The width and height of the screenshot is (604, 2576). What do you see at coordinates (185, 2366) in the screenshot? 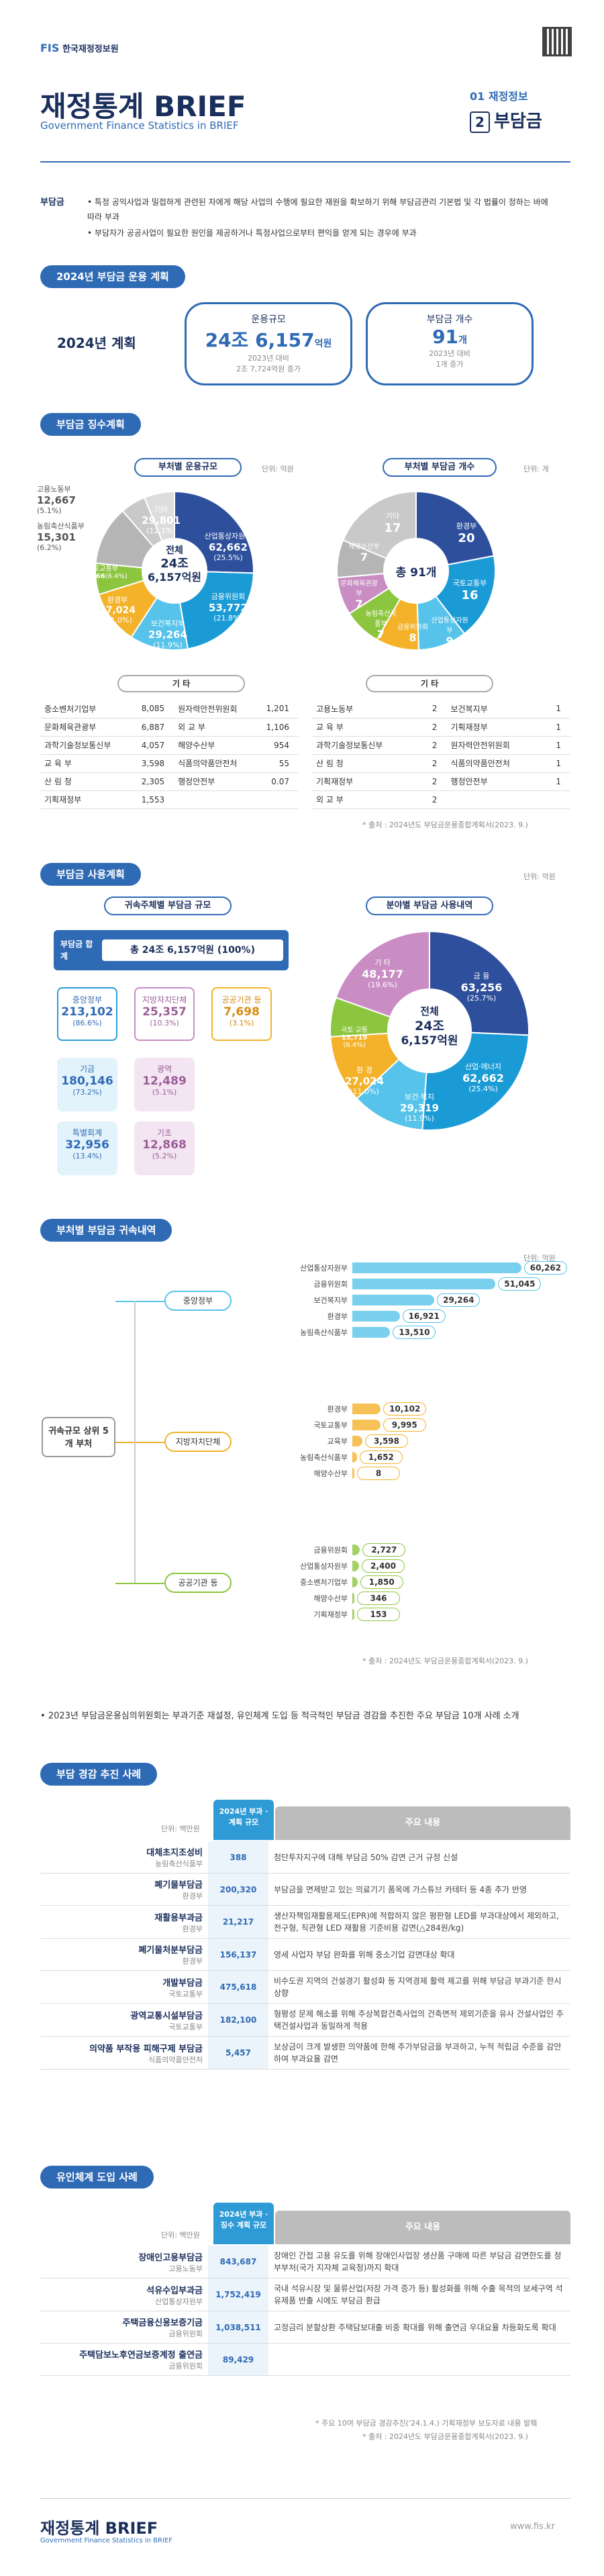
I see `case-ministry: 금융위원회` at bounding box center [185, 2366].